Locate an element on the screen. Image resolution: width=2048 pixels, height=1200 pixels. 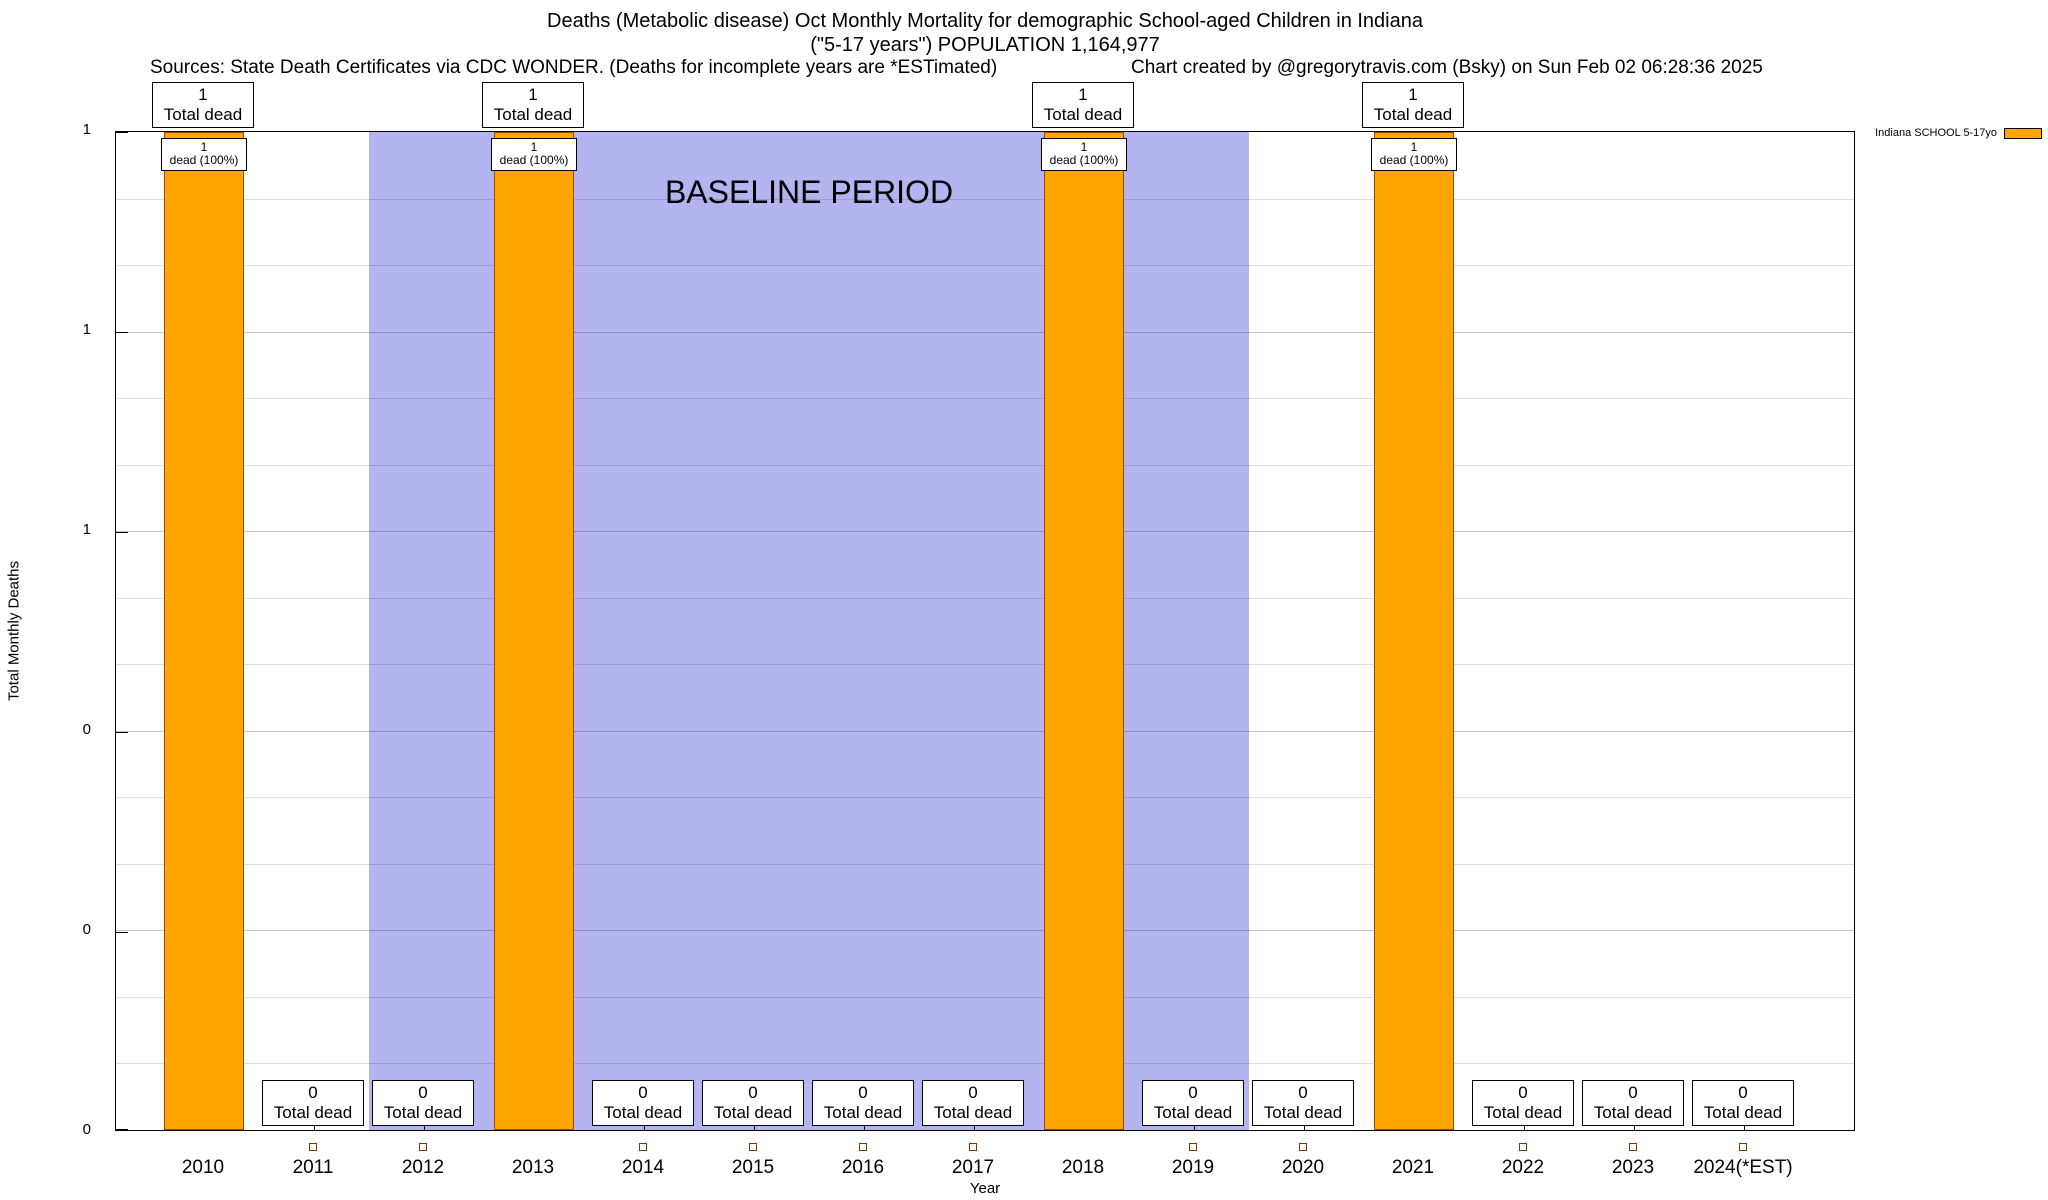
x-tick-label-2013: 2013 is located at coordinates (533, 1167).